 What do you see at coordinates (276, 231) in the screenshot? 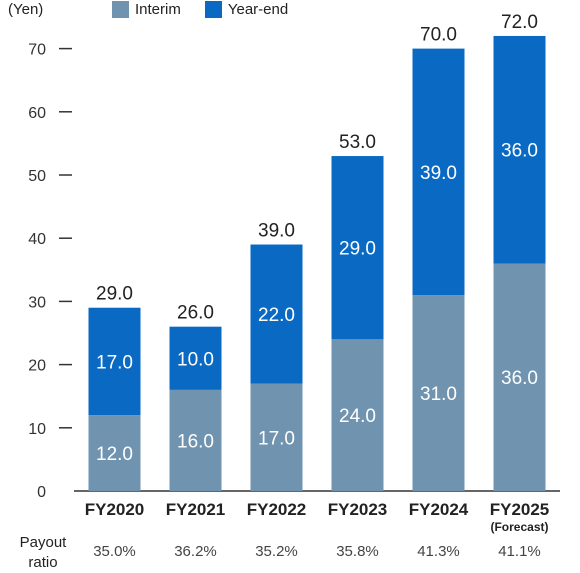
I see `bar-total-label: 39.0` at bounding box center [276, 231].